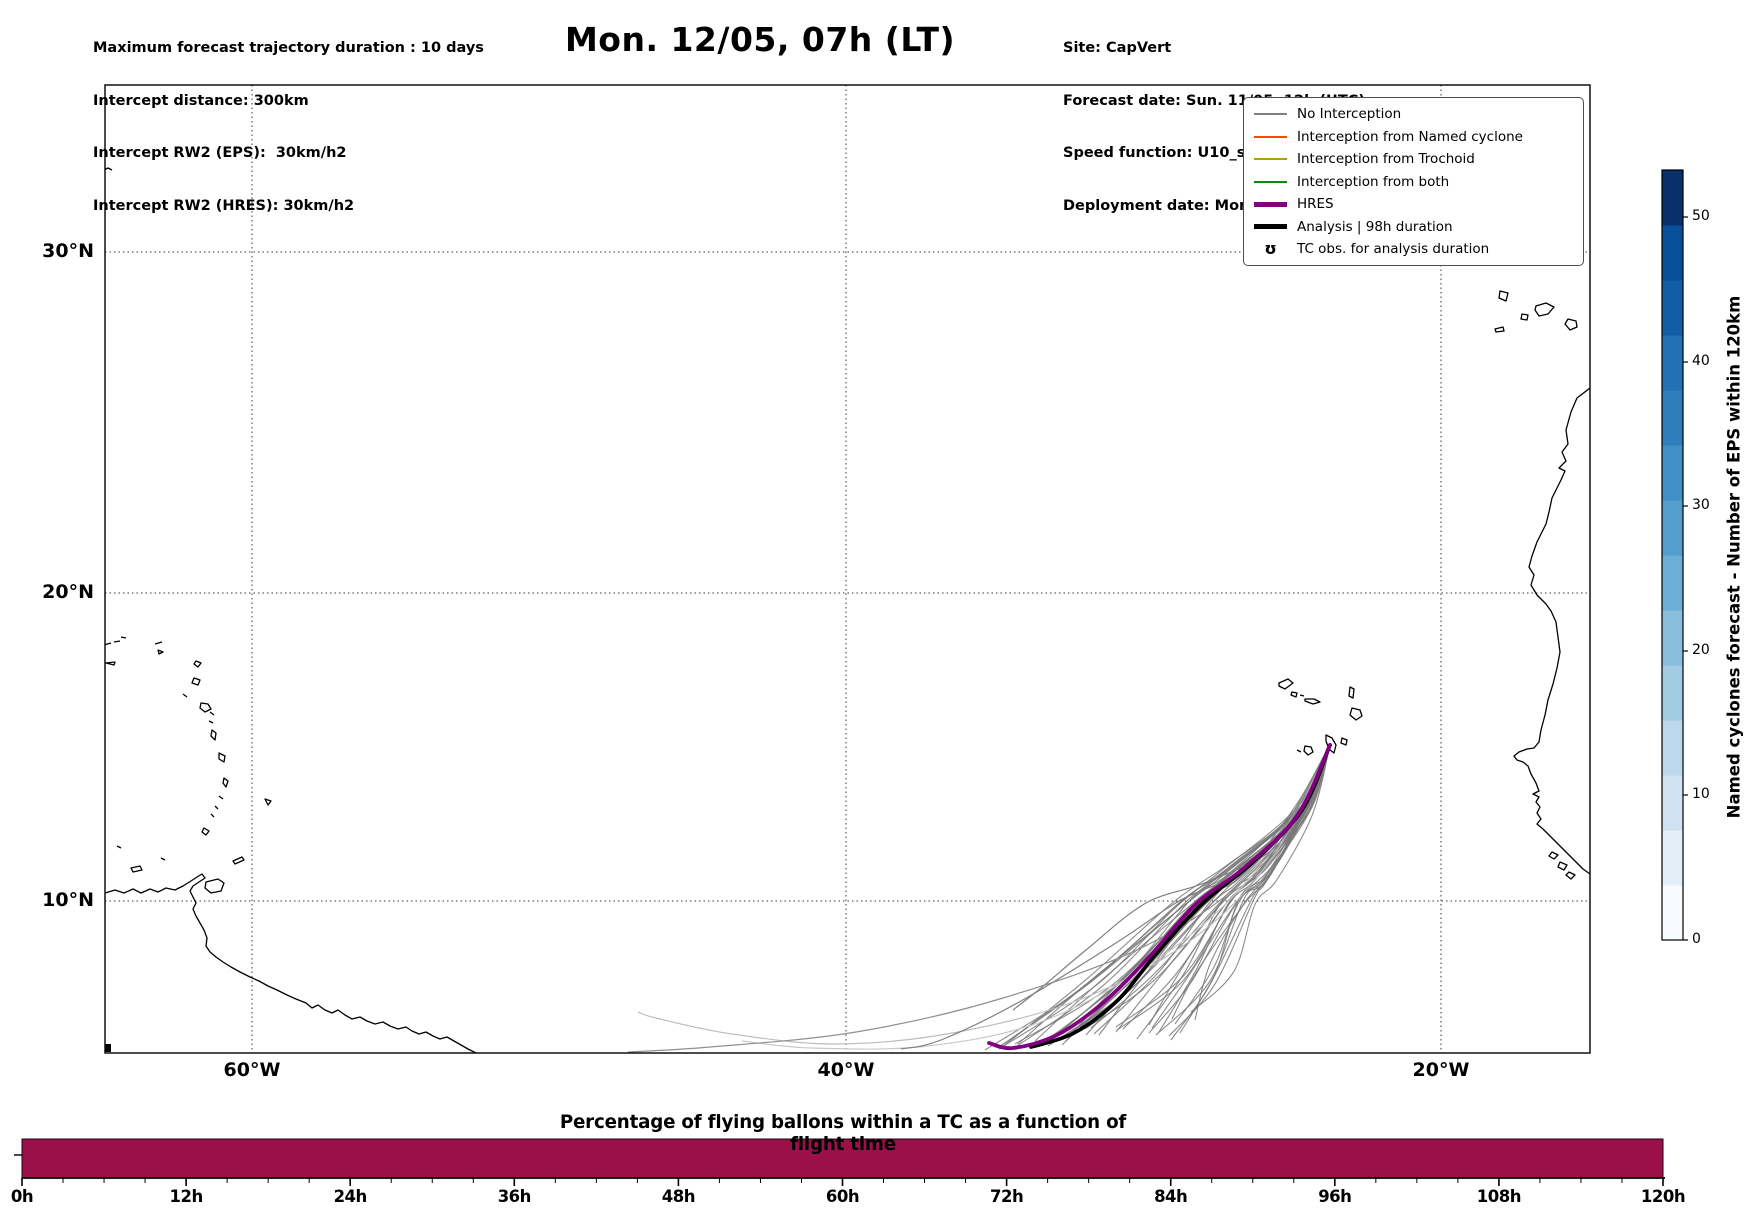 This screenshot has height=1213, width=1748. I want to click on trajectory-hres, so click(1159, 897).